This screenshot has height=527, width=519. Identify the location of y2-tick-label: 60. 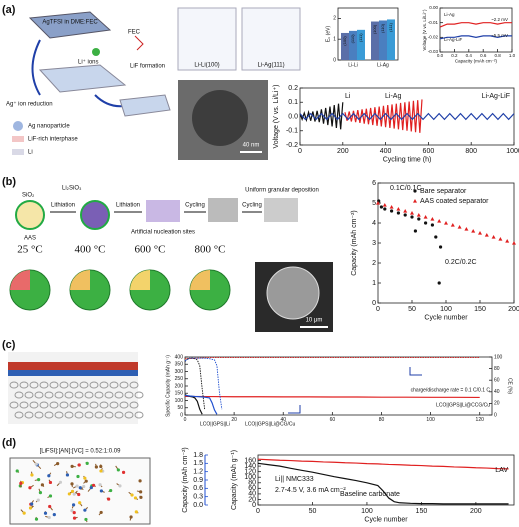
(497, 381).